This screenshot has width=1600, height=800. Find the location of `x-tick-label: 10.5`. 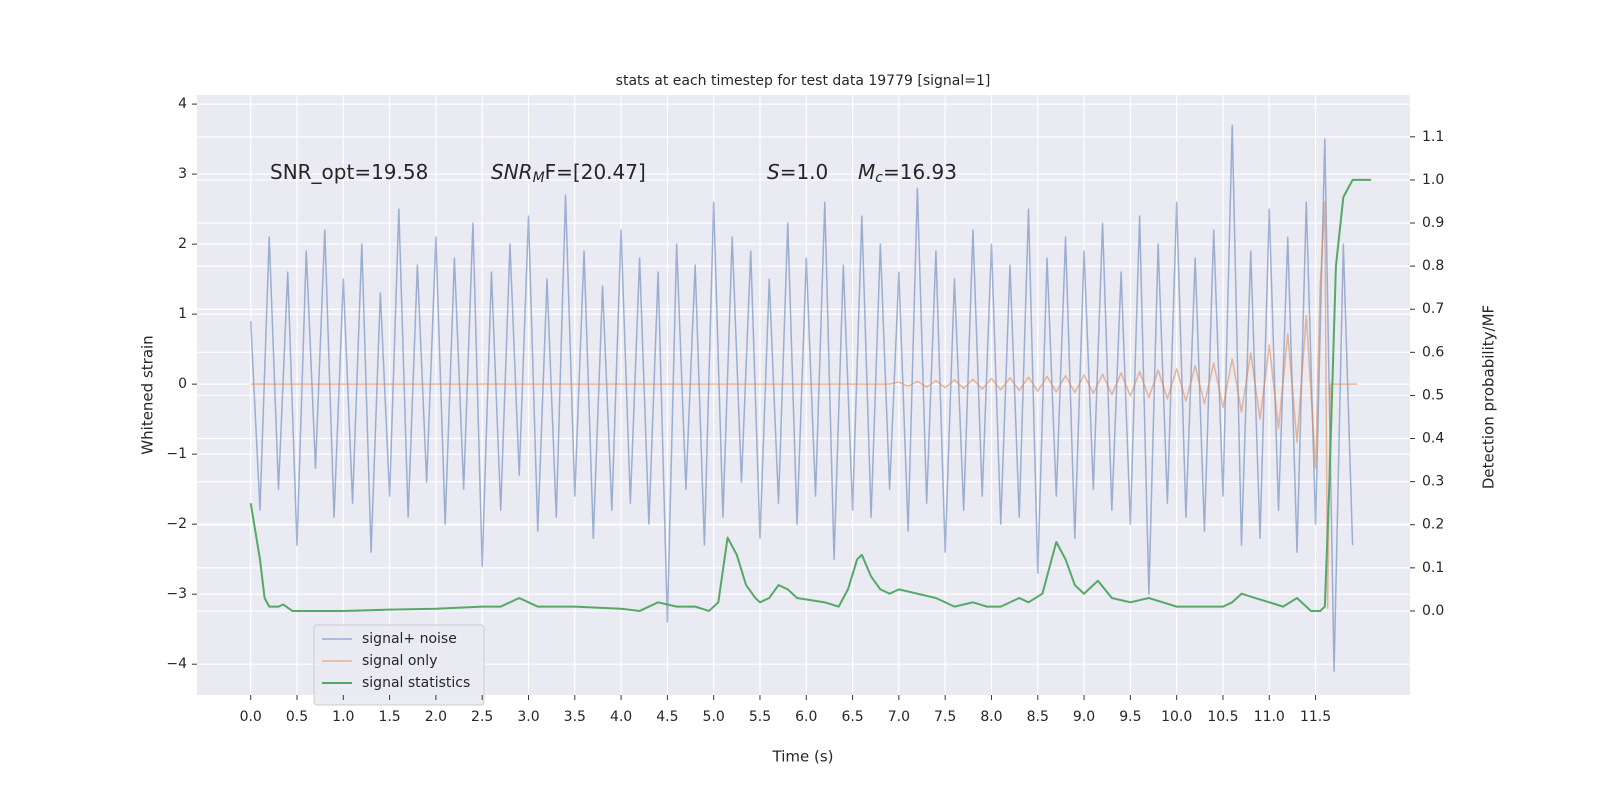

x-tick-label: 10.5 is located at coordinates (1222, 717).